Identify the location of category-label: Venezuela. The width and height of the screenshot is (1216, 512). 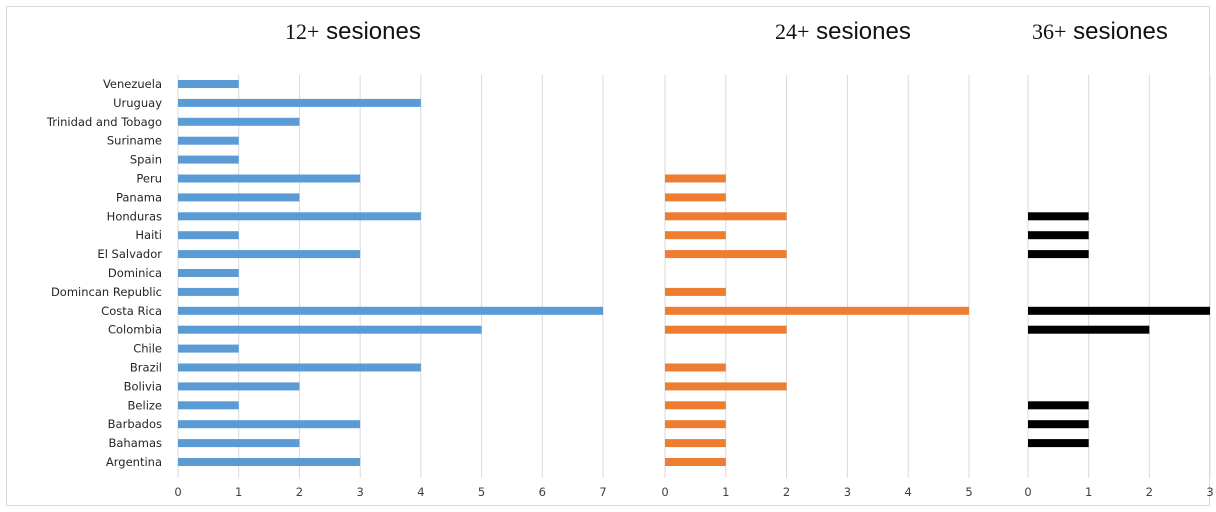
(132, 84).